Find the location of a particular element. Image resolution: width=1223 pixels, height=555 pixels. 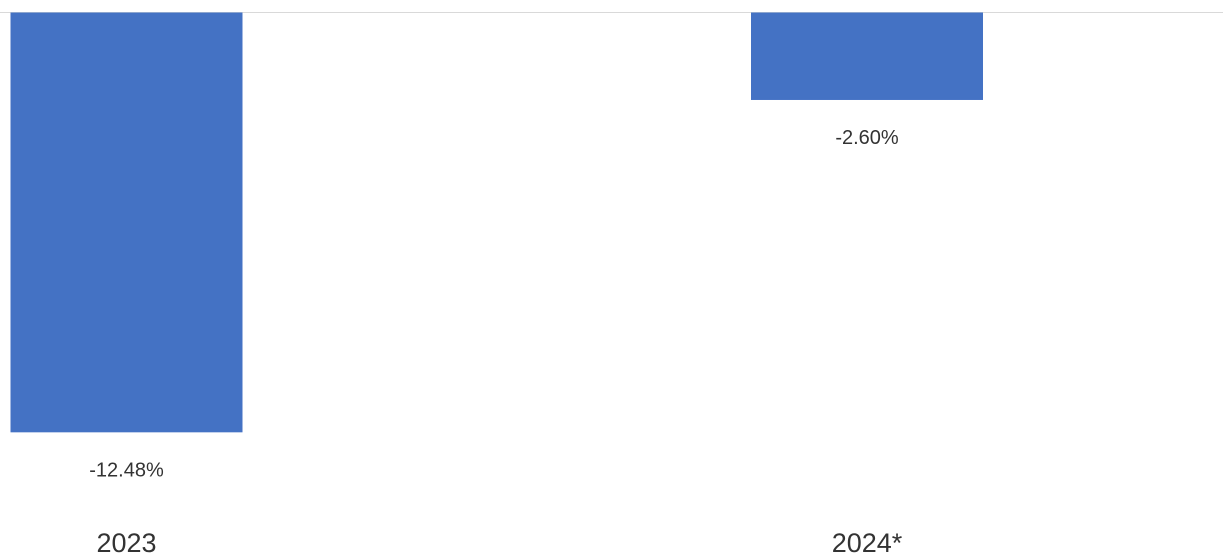

data-label: -2.60% is located at coordinates (867, 138).